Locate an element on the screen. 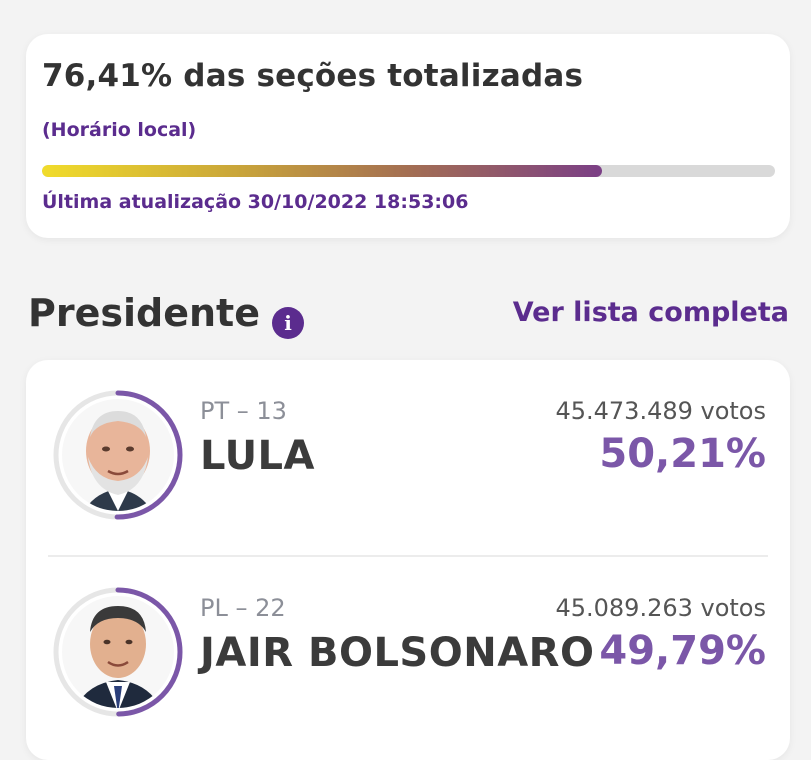 Image resolution: width=811 pixels, height=760 pixels. totalization-status-title: 76,41% das seções totalizadas is located at coordinates (313, 76).